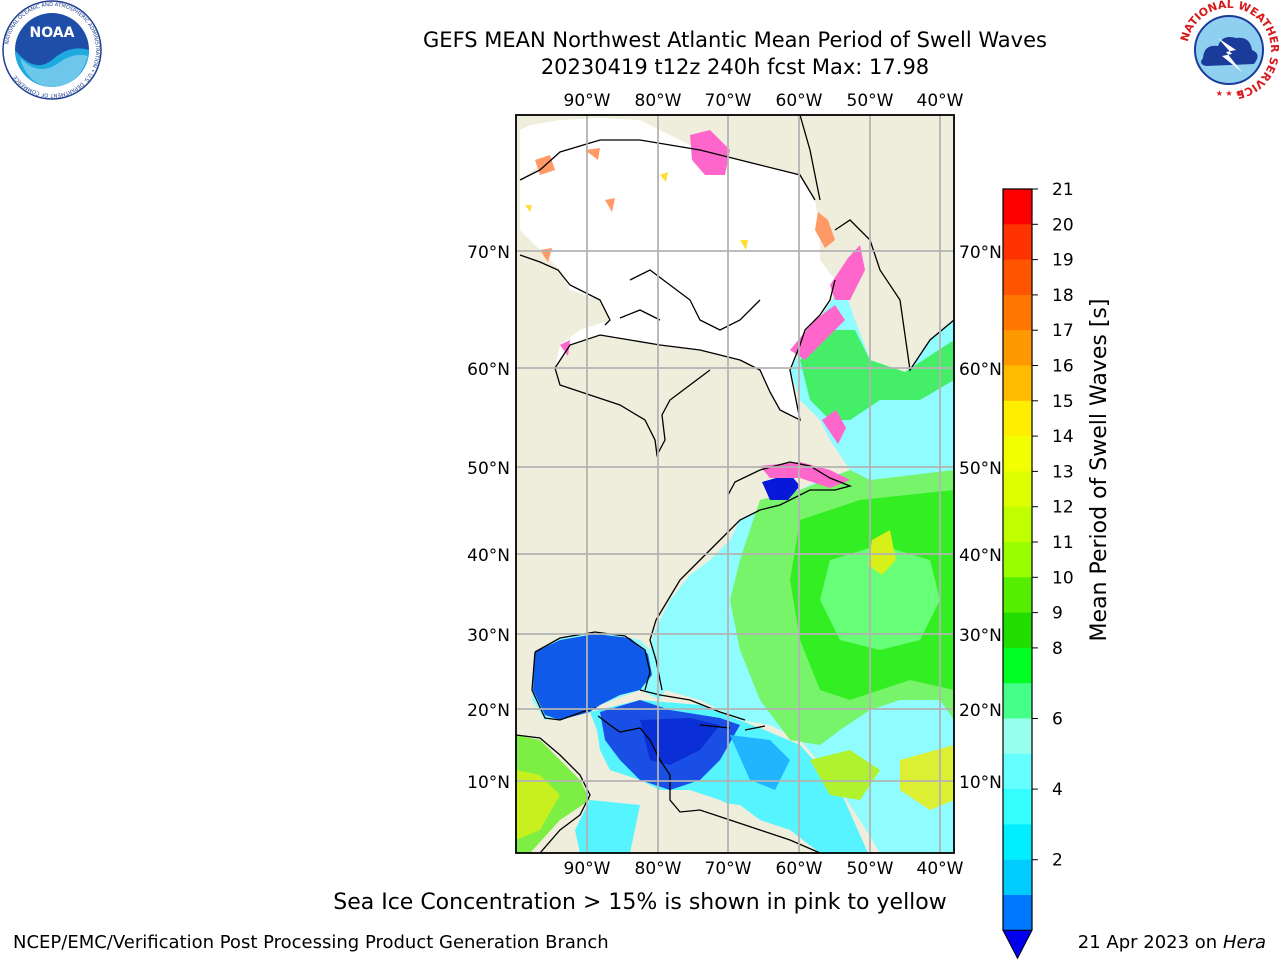 The image size is (1280, 960). I want to click on footer-date-text: 21 Apr 2023 on, so click(1147, 942).